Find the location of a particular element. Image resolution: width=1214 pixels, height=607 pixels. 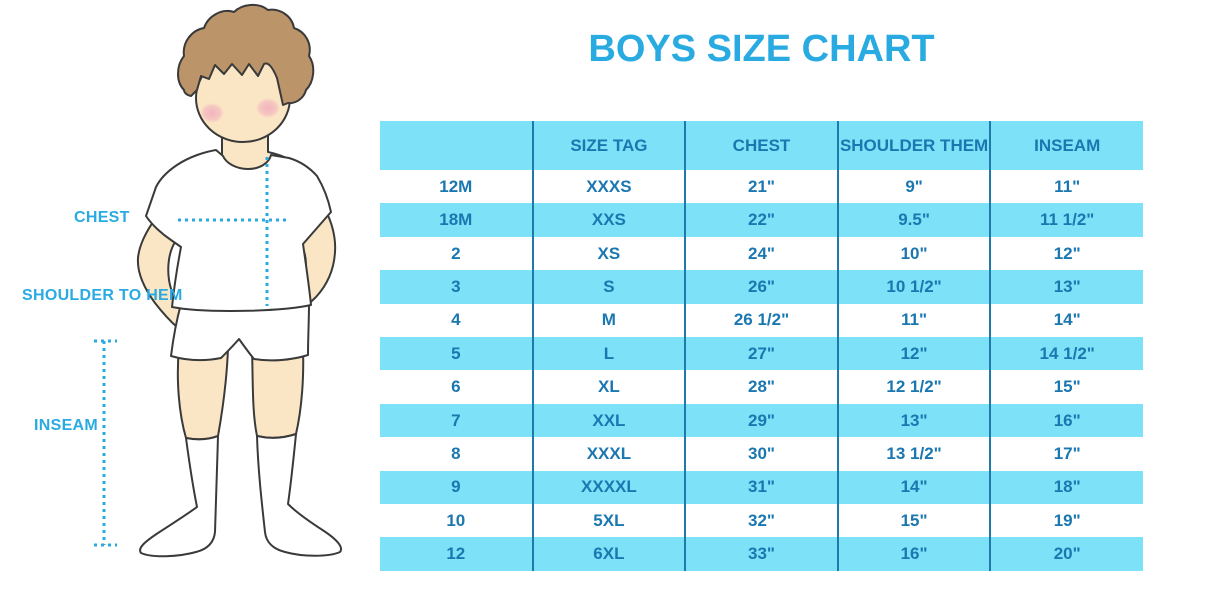

cell: XXXS is located at coordinates (608, 187).